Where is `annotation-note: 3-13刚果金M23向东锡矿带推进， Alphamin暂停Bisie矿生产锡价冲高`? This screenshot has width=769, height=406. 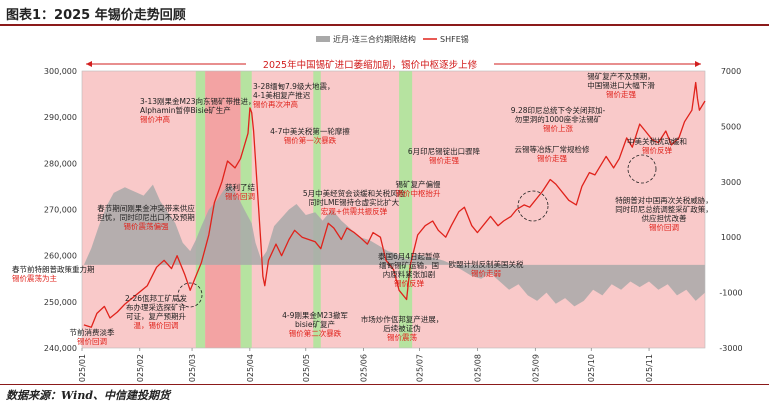
annotation-note: 3-13刚果金M23向东锡矿带推进， Alphamin暂停Bisie矿生产锡价冲高 is located at coordinates (198, 110).